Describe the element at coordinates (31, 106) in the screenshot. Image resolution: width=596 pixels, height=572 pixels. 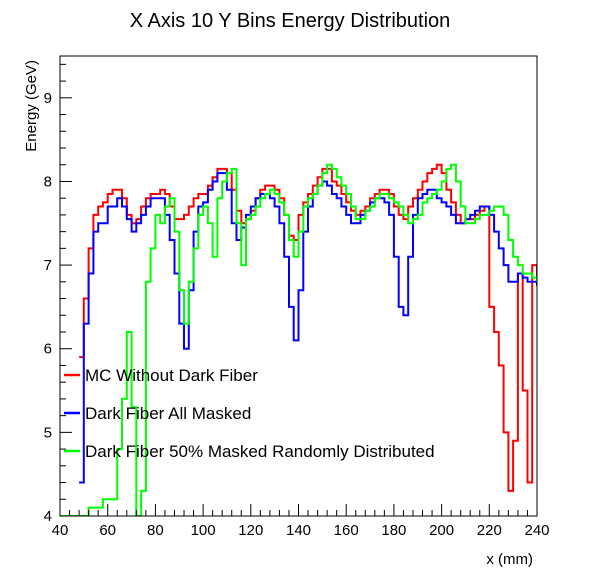
I see `y-axis-label: Energy (GeV)` at that location.